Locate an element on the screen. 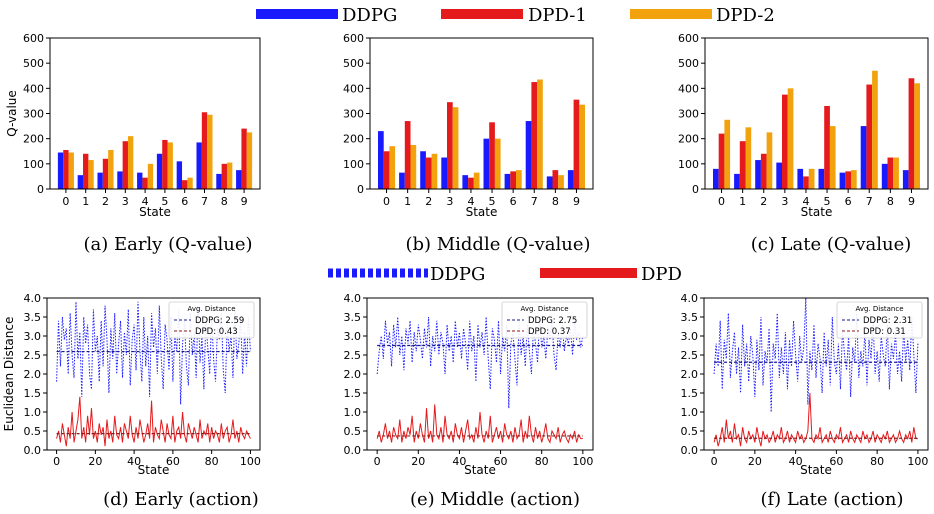 The height and width of the screenshot is (514, 934). y-tick-label: 0 is located at coordinates (40, 189).